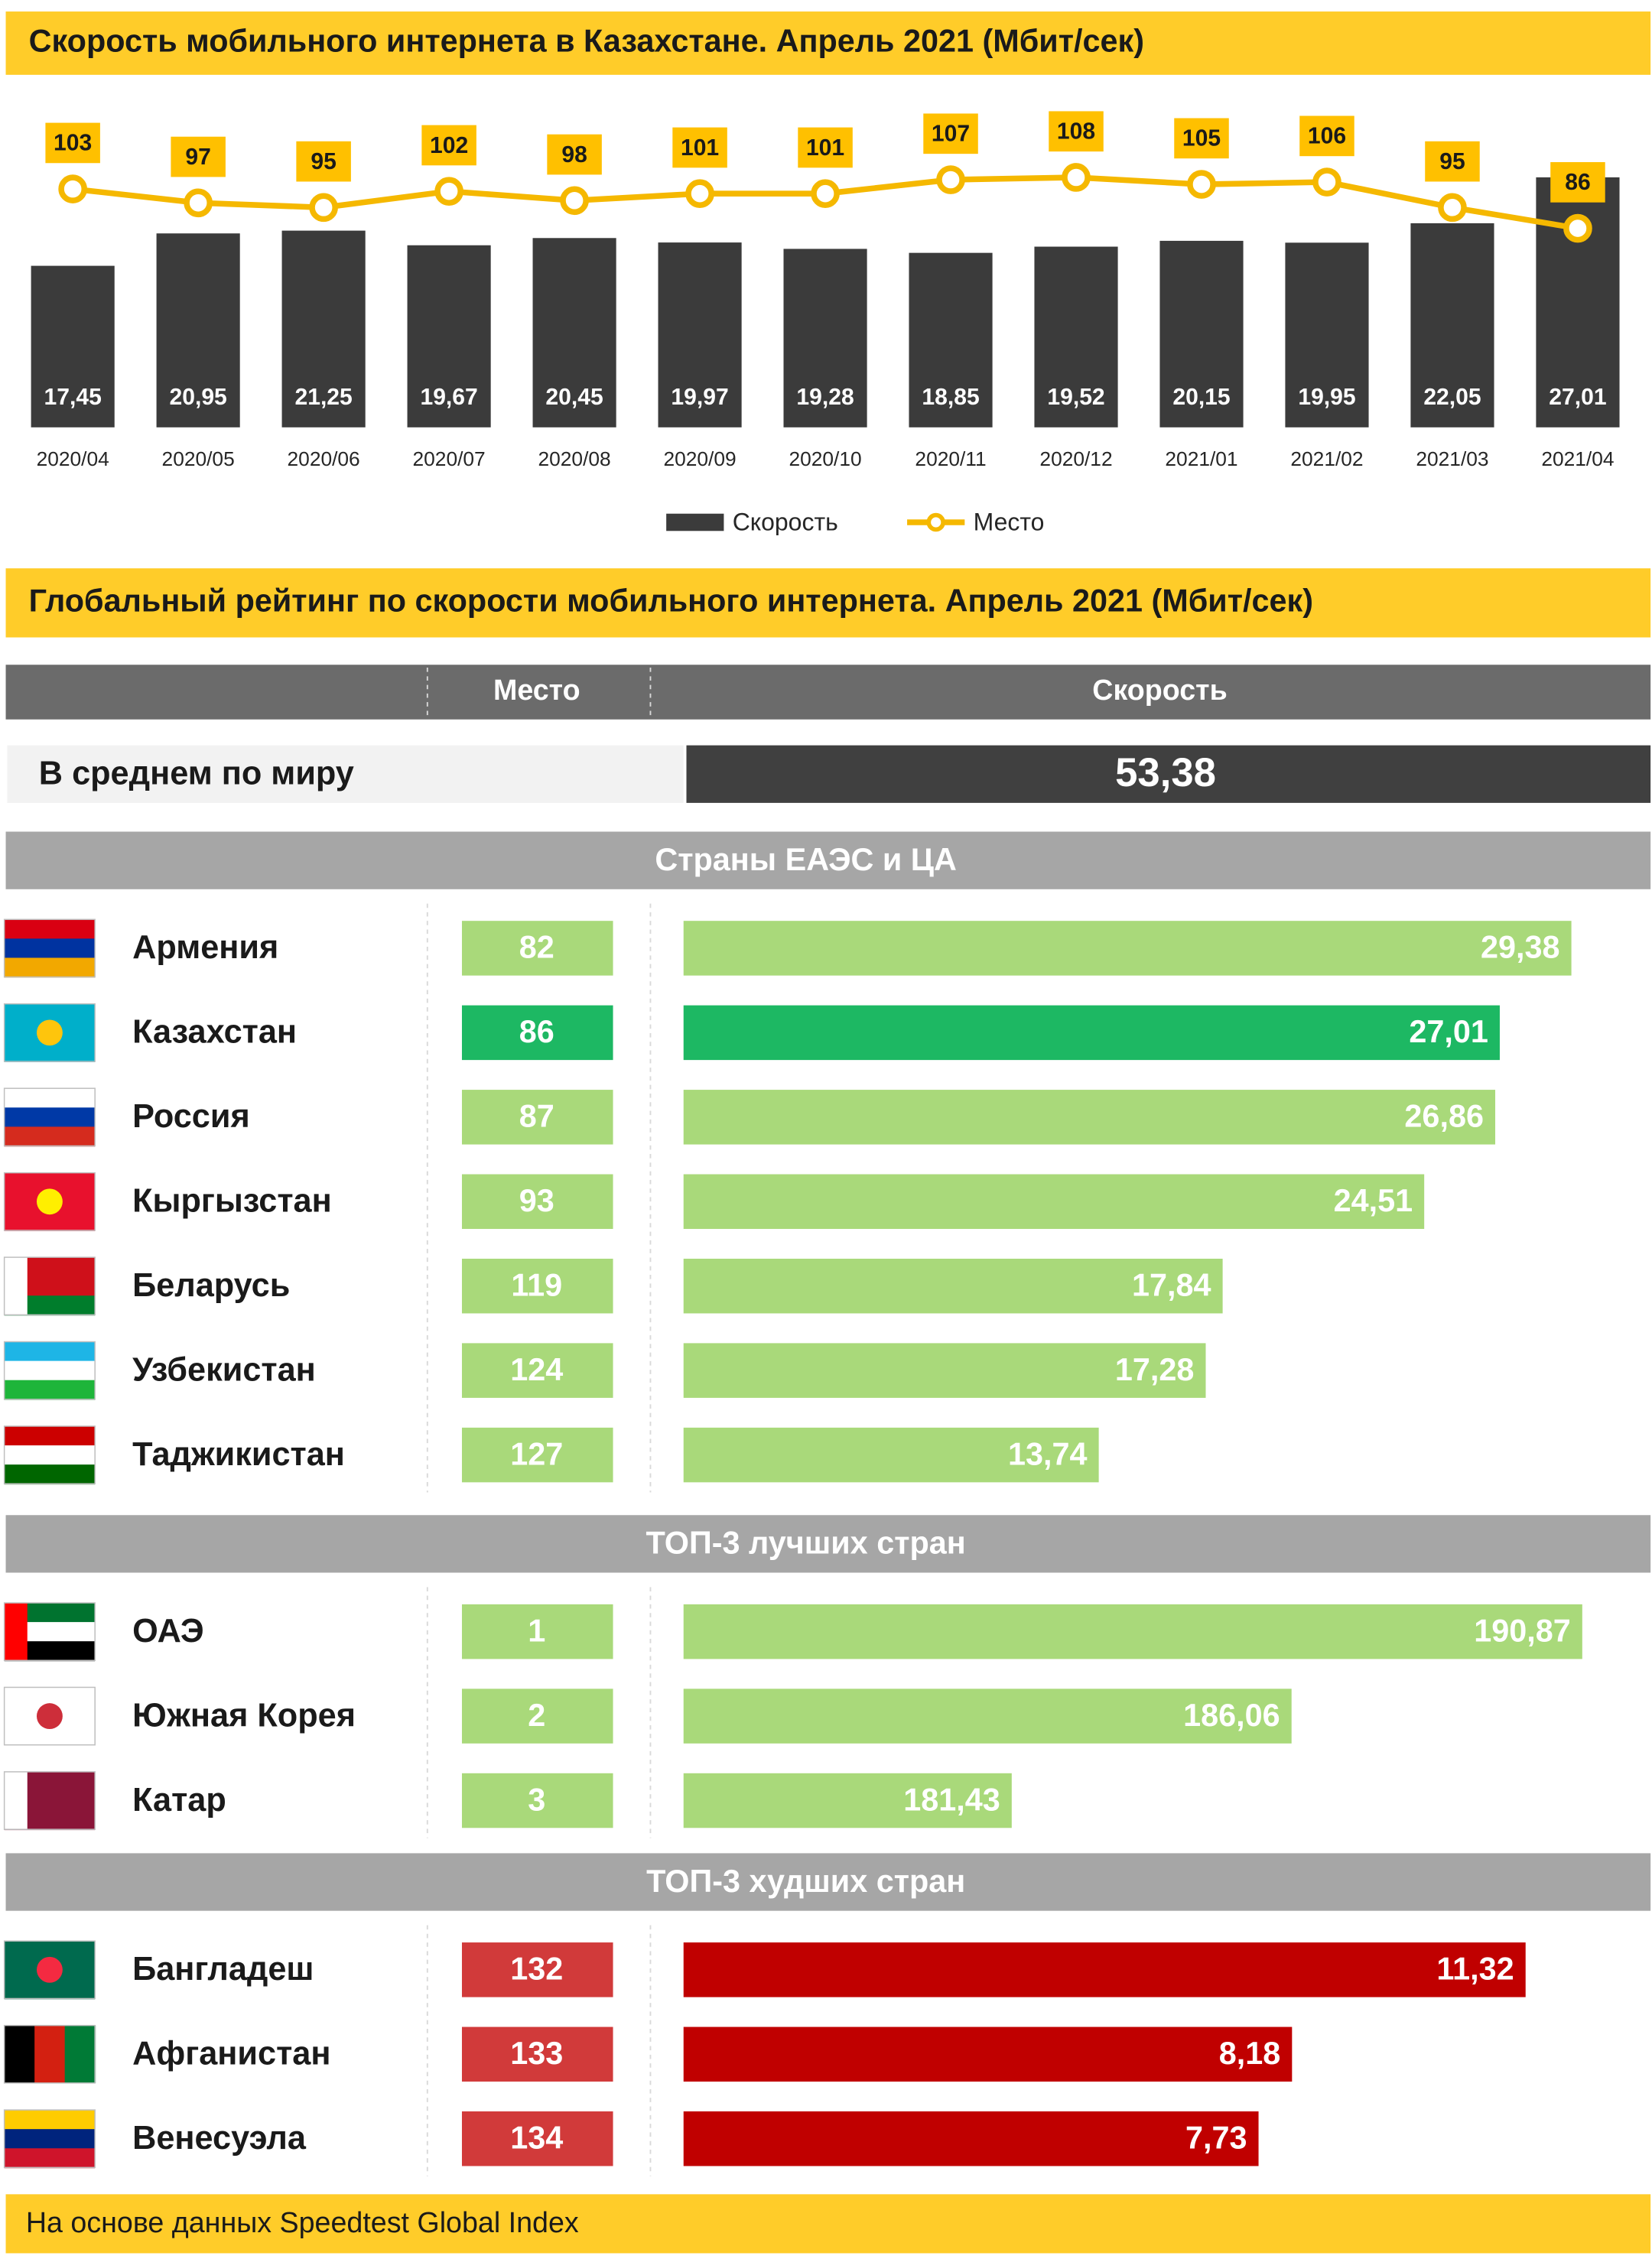 The height and width of the screenshot is (2259, 1652). I want to click on speed-label: 26,86, so click(1444, 1117).